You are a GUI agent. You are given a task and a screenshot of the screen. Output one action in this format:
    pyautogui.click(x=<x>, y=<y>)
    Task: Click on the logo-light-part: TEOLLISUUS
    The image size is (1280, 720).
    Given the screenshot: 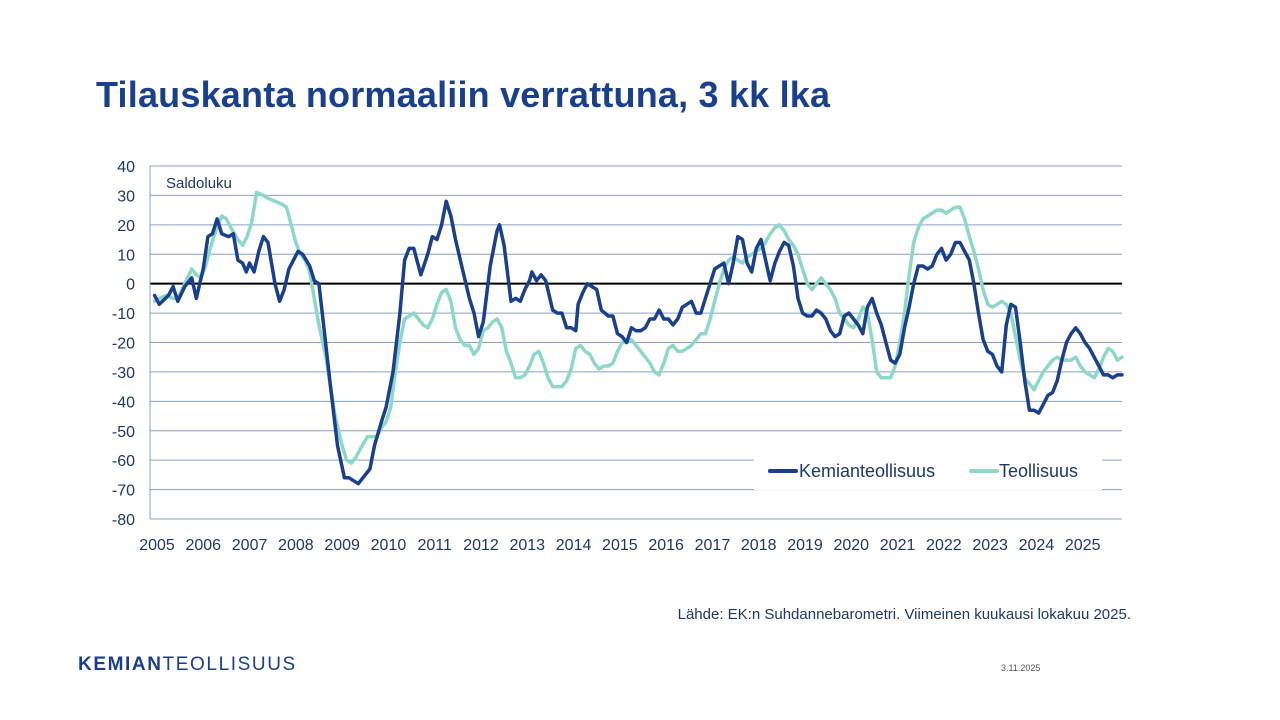 What is the action you would take?
    pyautogui.click(x=229, y=664)
    